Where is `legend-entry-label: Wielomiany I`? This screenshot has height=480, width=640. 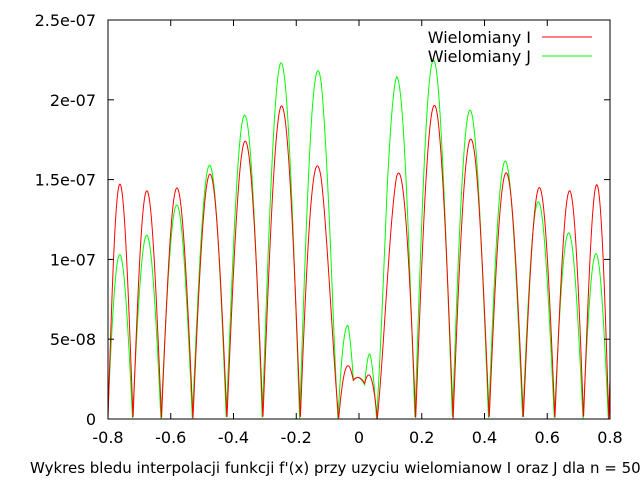
legend-entry-label: Wielomiany I is located at coordinates (479, 37).